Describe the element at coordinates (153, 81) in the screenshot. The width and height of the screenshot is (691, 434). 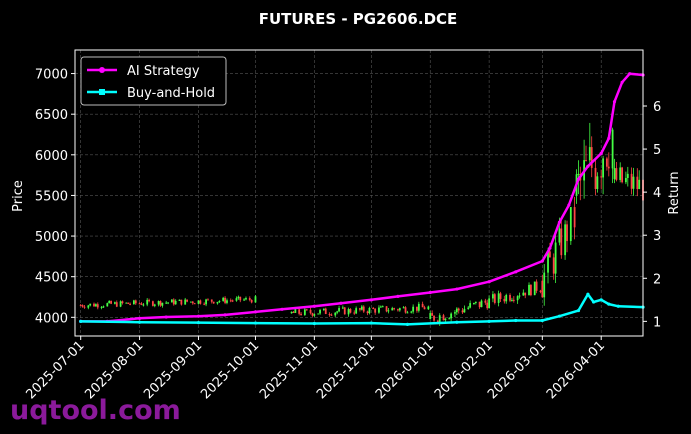
I see `legend: AI Strategy Buy-and-Hold` at that location.